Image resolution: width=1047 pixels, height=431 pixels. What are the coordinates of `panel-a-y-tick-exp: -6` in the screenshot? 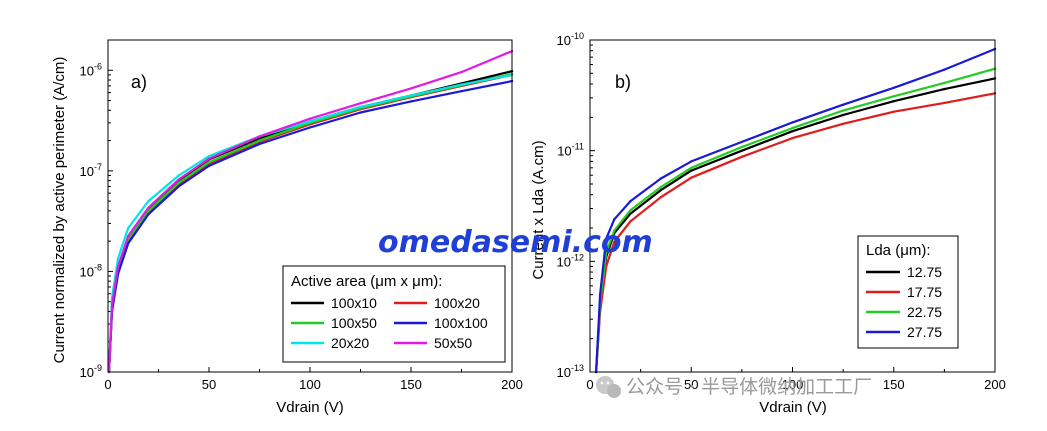 It's located at (98, 66).